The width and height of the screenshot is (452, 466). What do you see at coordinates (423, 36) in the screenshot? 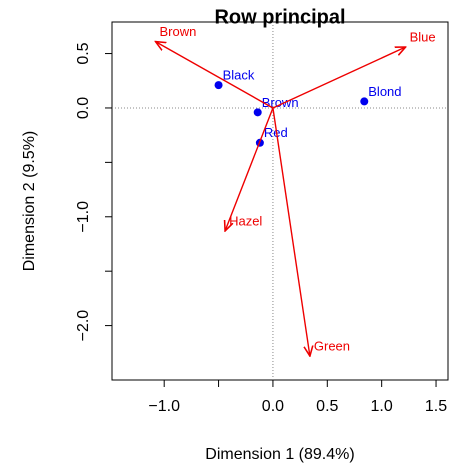
I see `point-label: Blue` at bounding box center [423, 36].